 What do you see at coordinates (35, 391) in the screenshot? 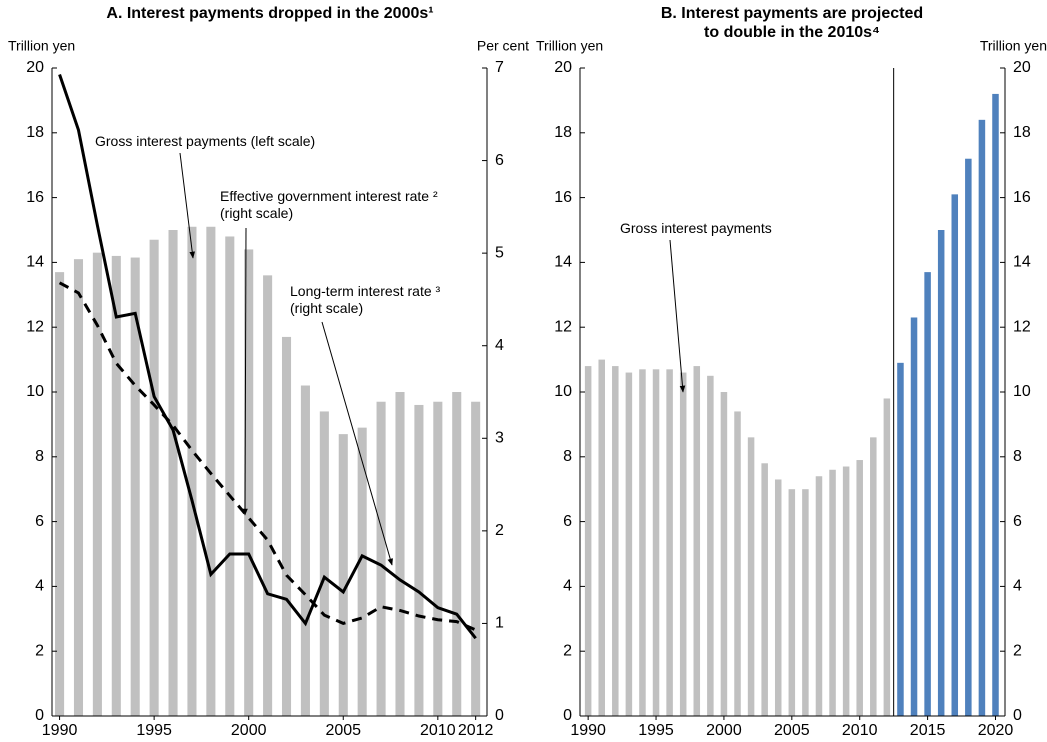
I see `y-tick-label: 10` at bounding box center [35, 391].